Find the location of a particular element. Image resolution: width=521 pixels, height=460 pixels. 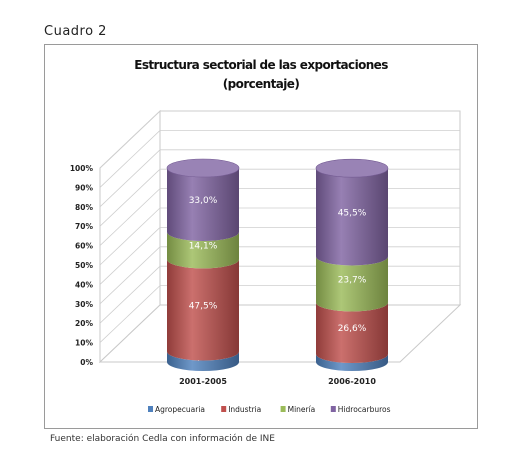

legend-label: Agropecuaria is located at coordinates (180, 409).